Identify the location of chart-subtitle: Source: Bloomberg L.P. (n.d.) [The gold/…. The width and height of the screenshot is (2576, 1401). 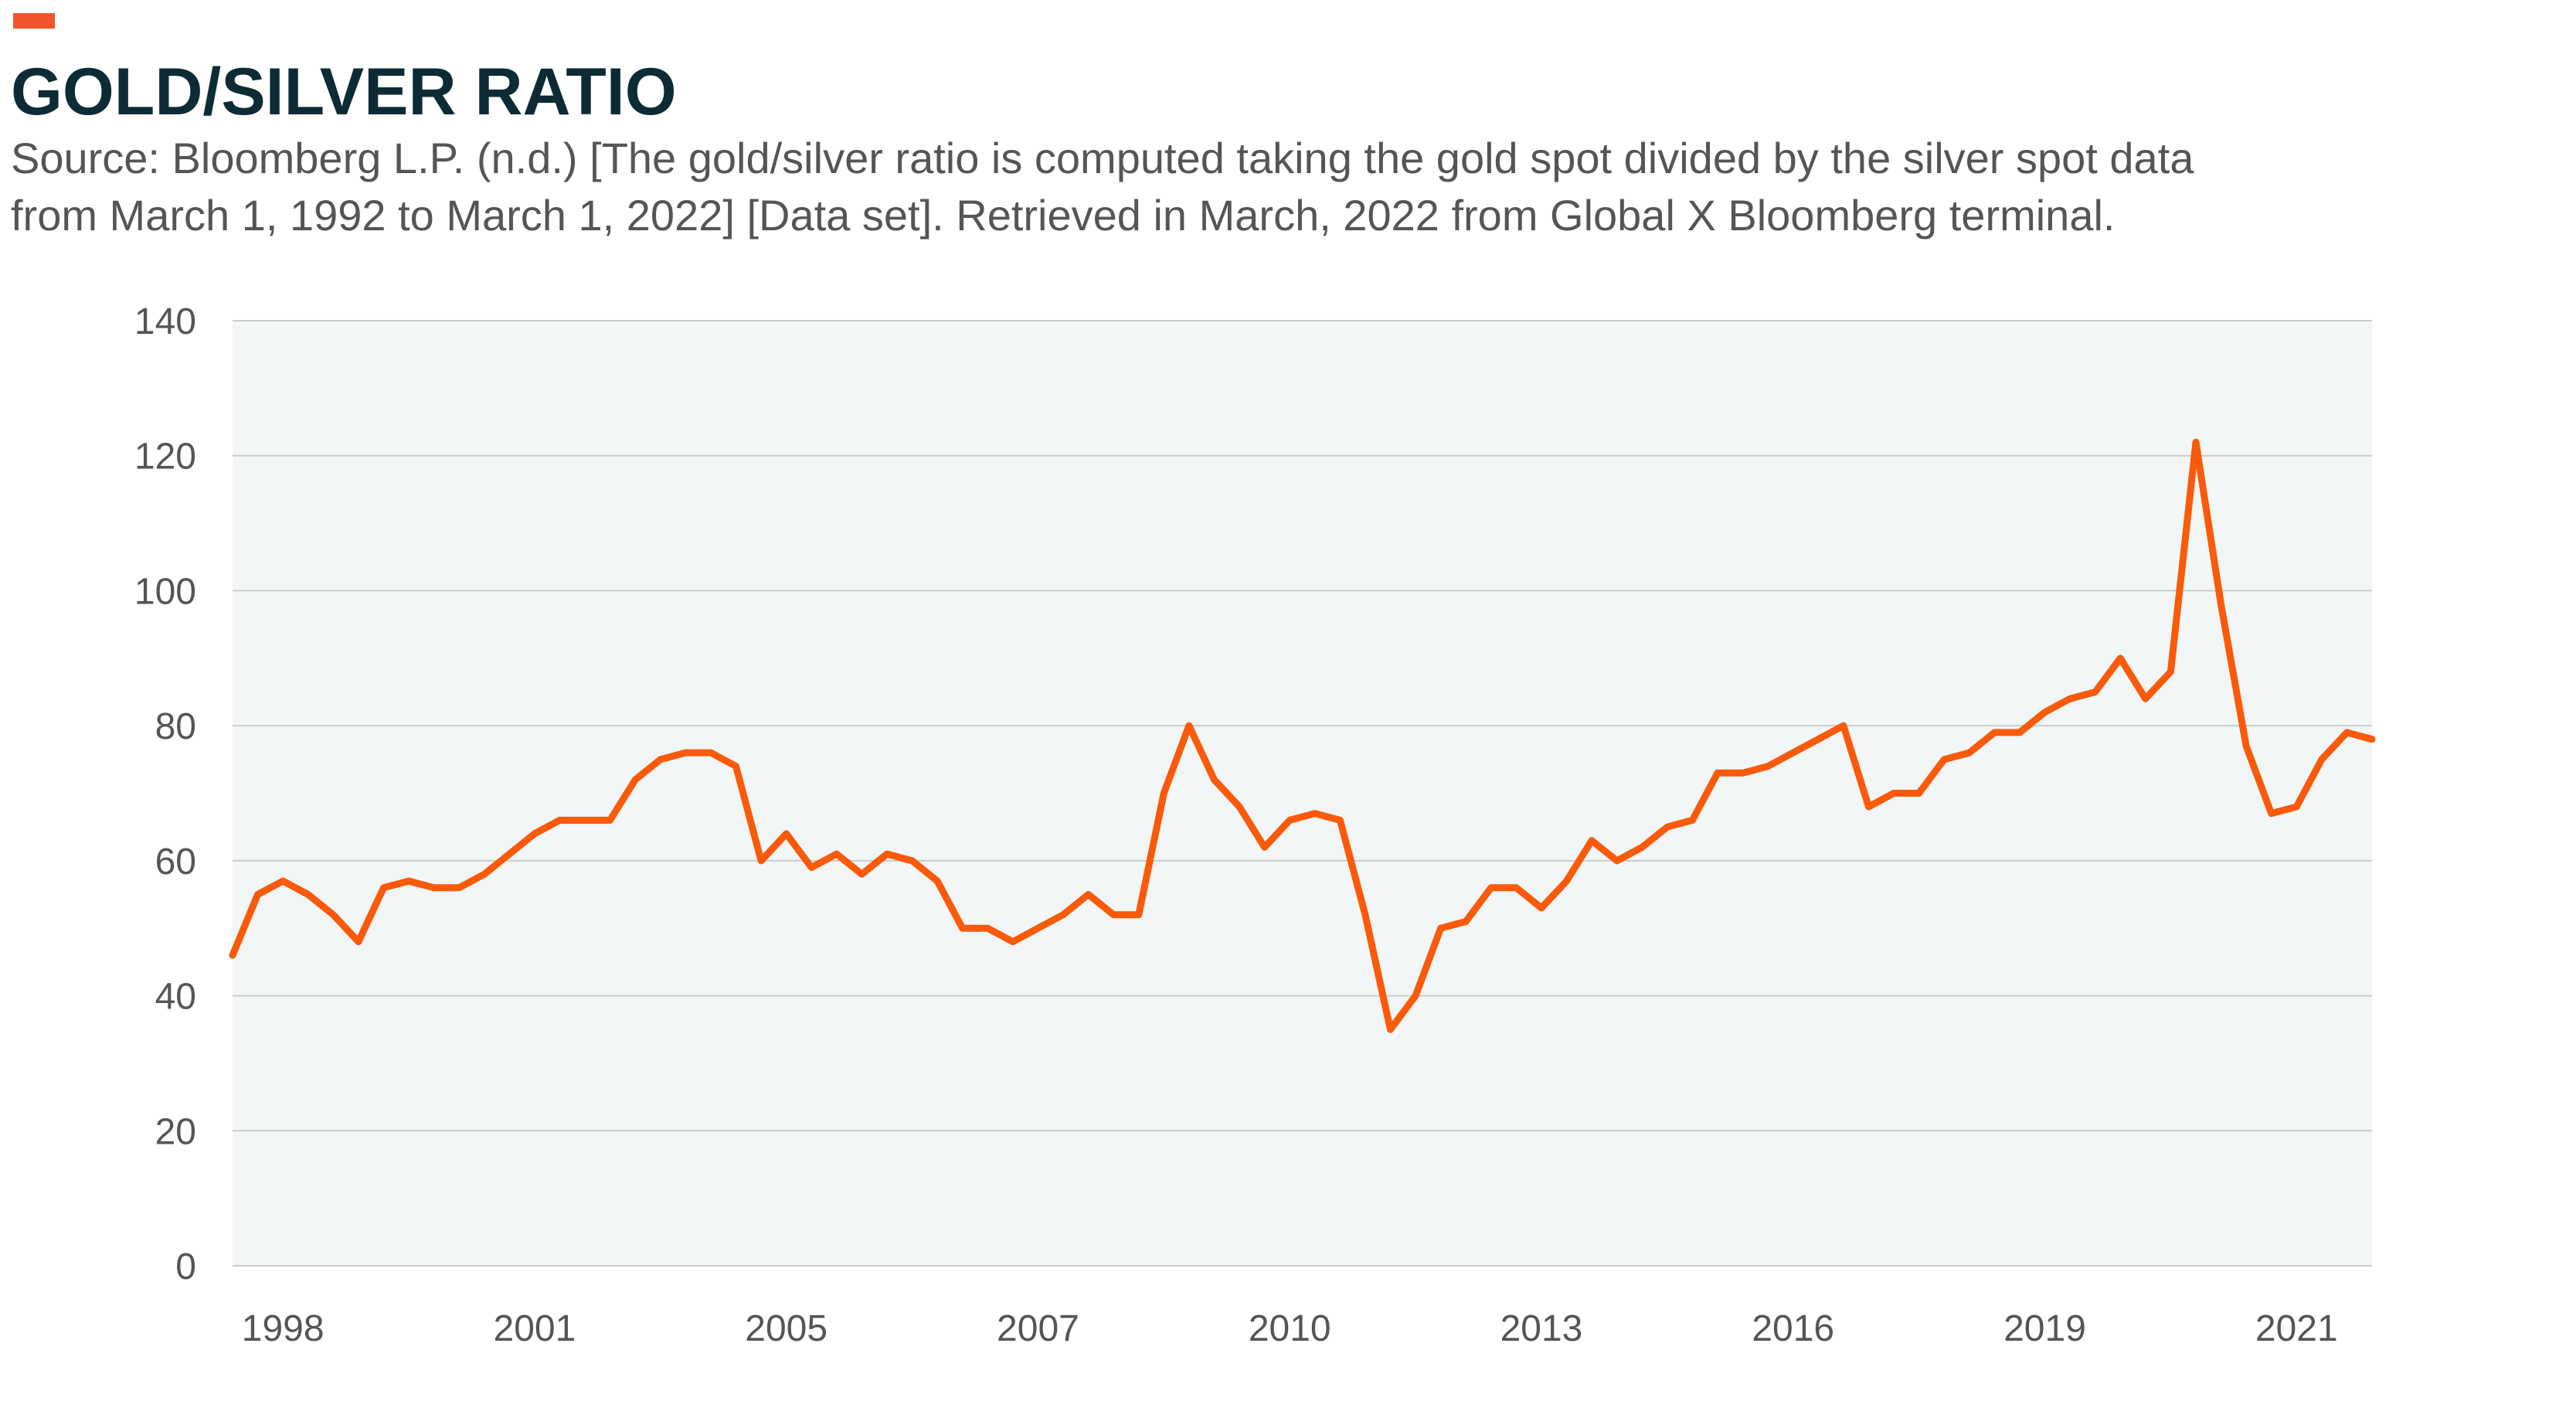
(1102, 158).